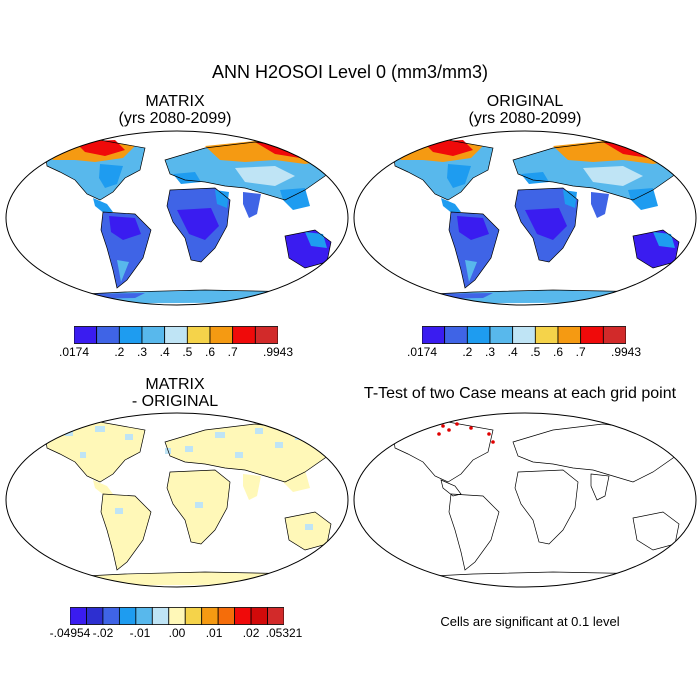  What do you see at coordinates (251, 633) in the screenshot?
I see `colorbar-tick-label: .02` at bounding box center [251, 633].